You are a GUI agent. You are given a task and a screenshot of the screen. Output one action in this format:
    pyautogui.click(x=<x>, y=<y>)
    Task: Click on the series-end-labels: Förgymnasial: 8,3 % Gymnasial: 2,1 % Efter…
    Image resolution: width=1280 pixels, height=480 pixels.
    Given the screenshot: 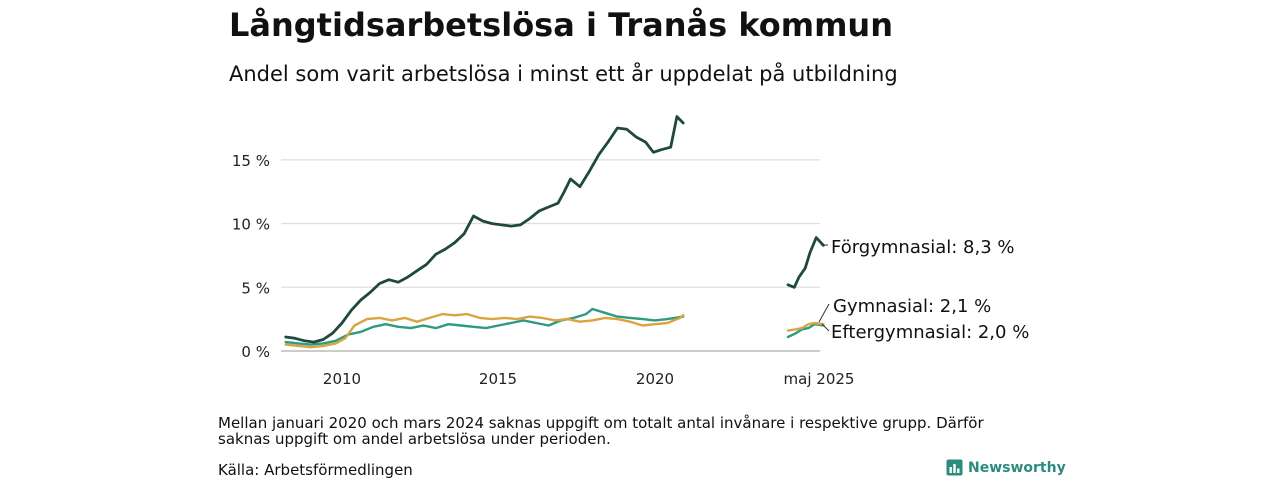 What is the action you would take?
    pyautogui.click(x=923, y=290)
    